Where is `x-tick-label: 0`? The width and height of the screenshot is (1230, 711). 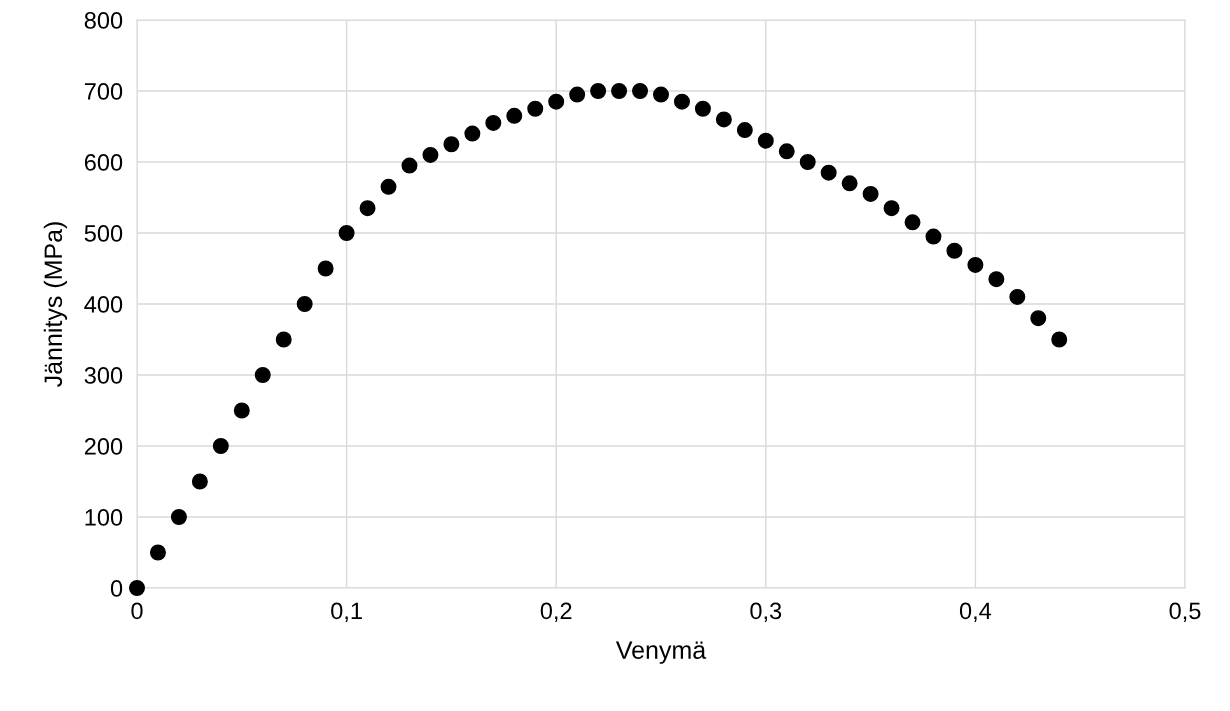 x-tick-label: 0 is located at coordinates (137, 611).